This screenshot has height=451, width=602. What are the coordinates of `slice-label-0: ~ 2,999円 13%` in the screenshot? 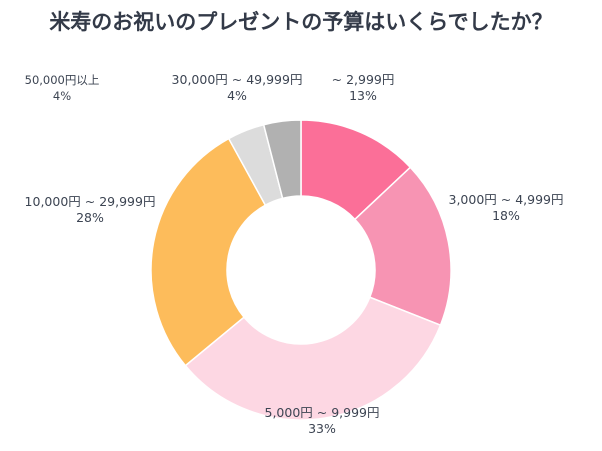 It's located at (363, 87).